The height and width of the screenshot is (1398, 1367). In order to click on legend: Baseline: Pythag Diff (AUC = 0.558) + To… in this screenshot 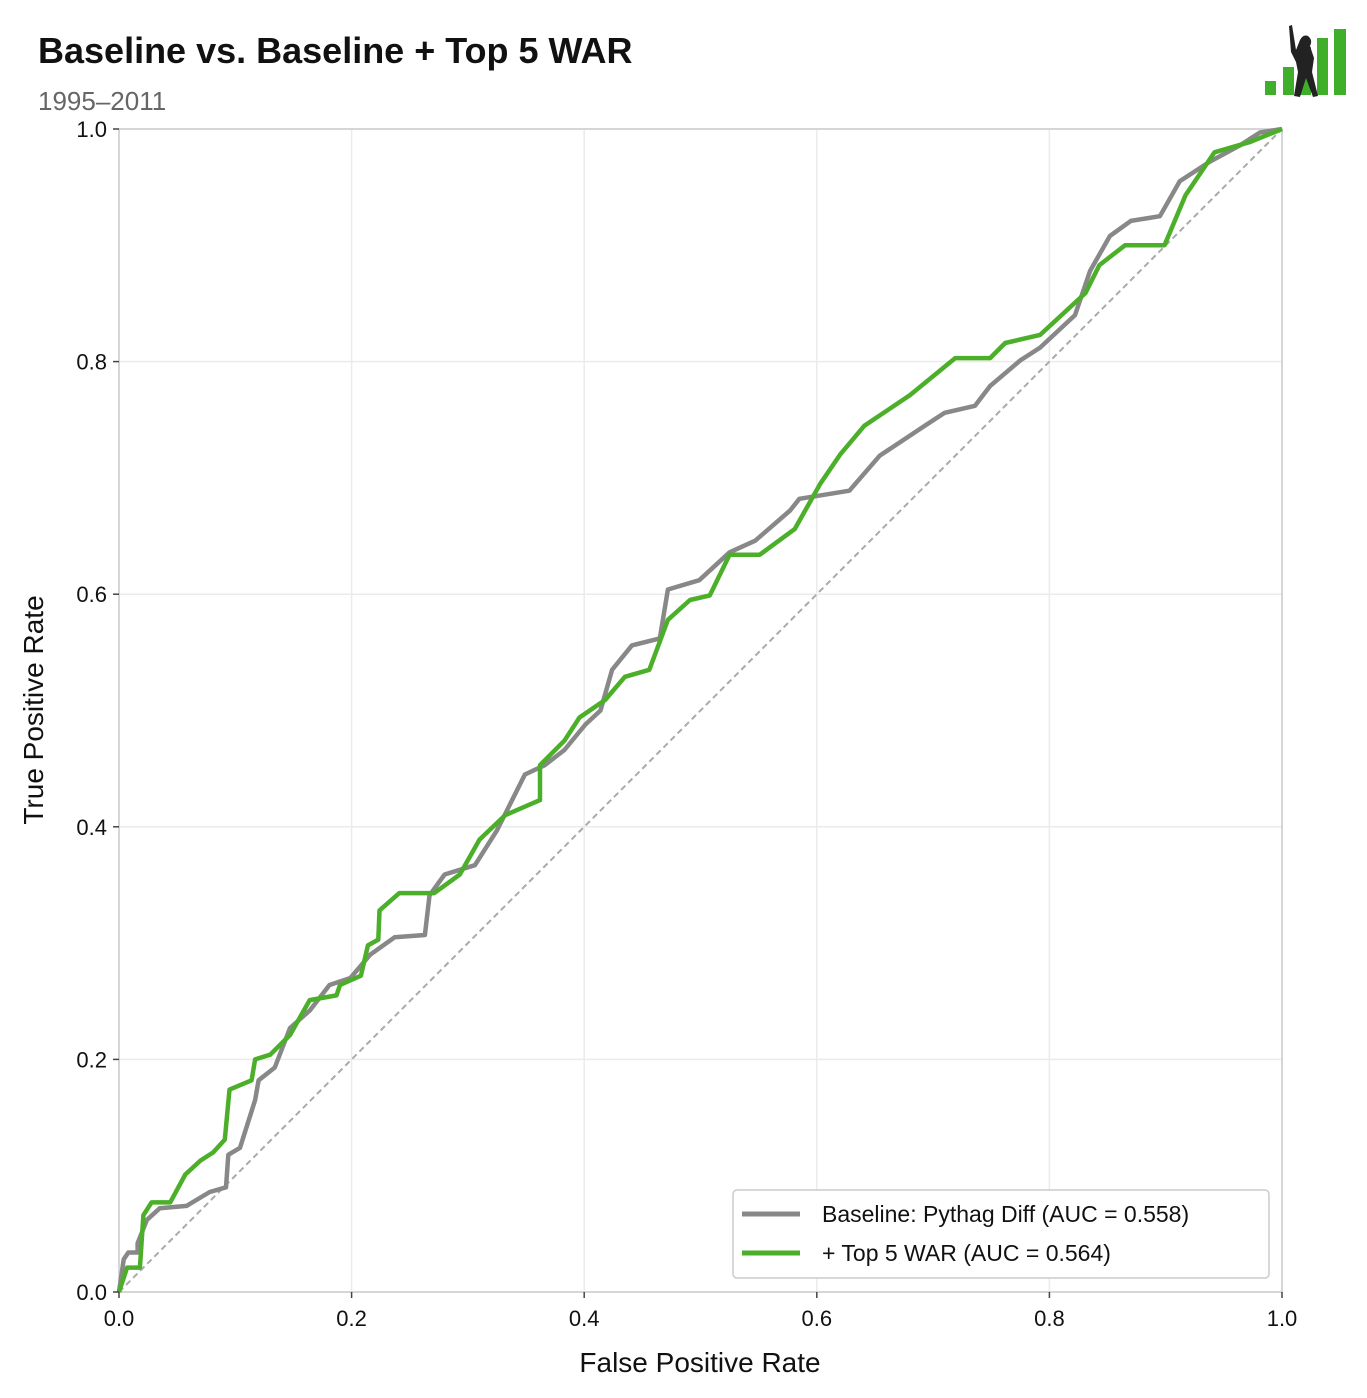, I will do `click(1001, 1234)`.